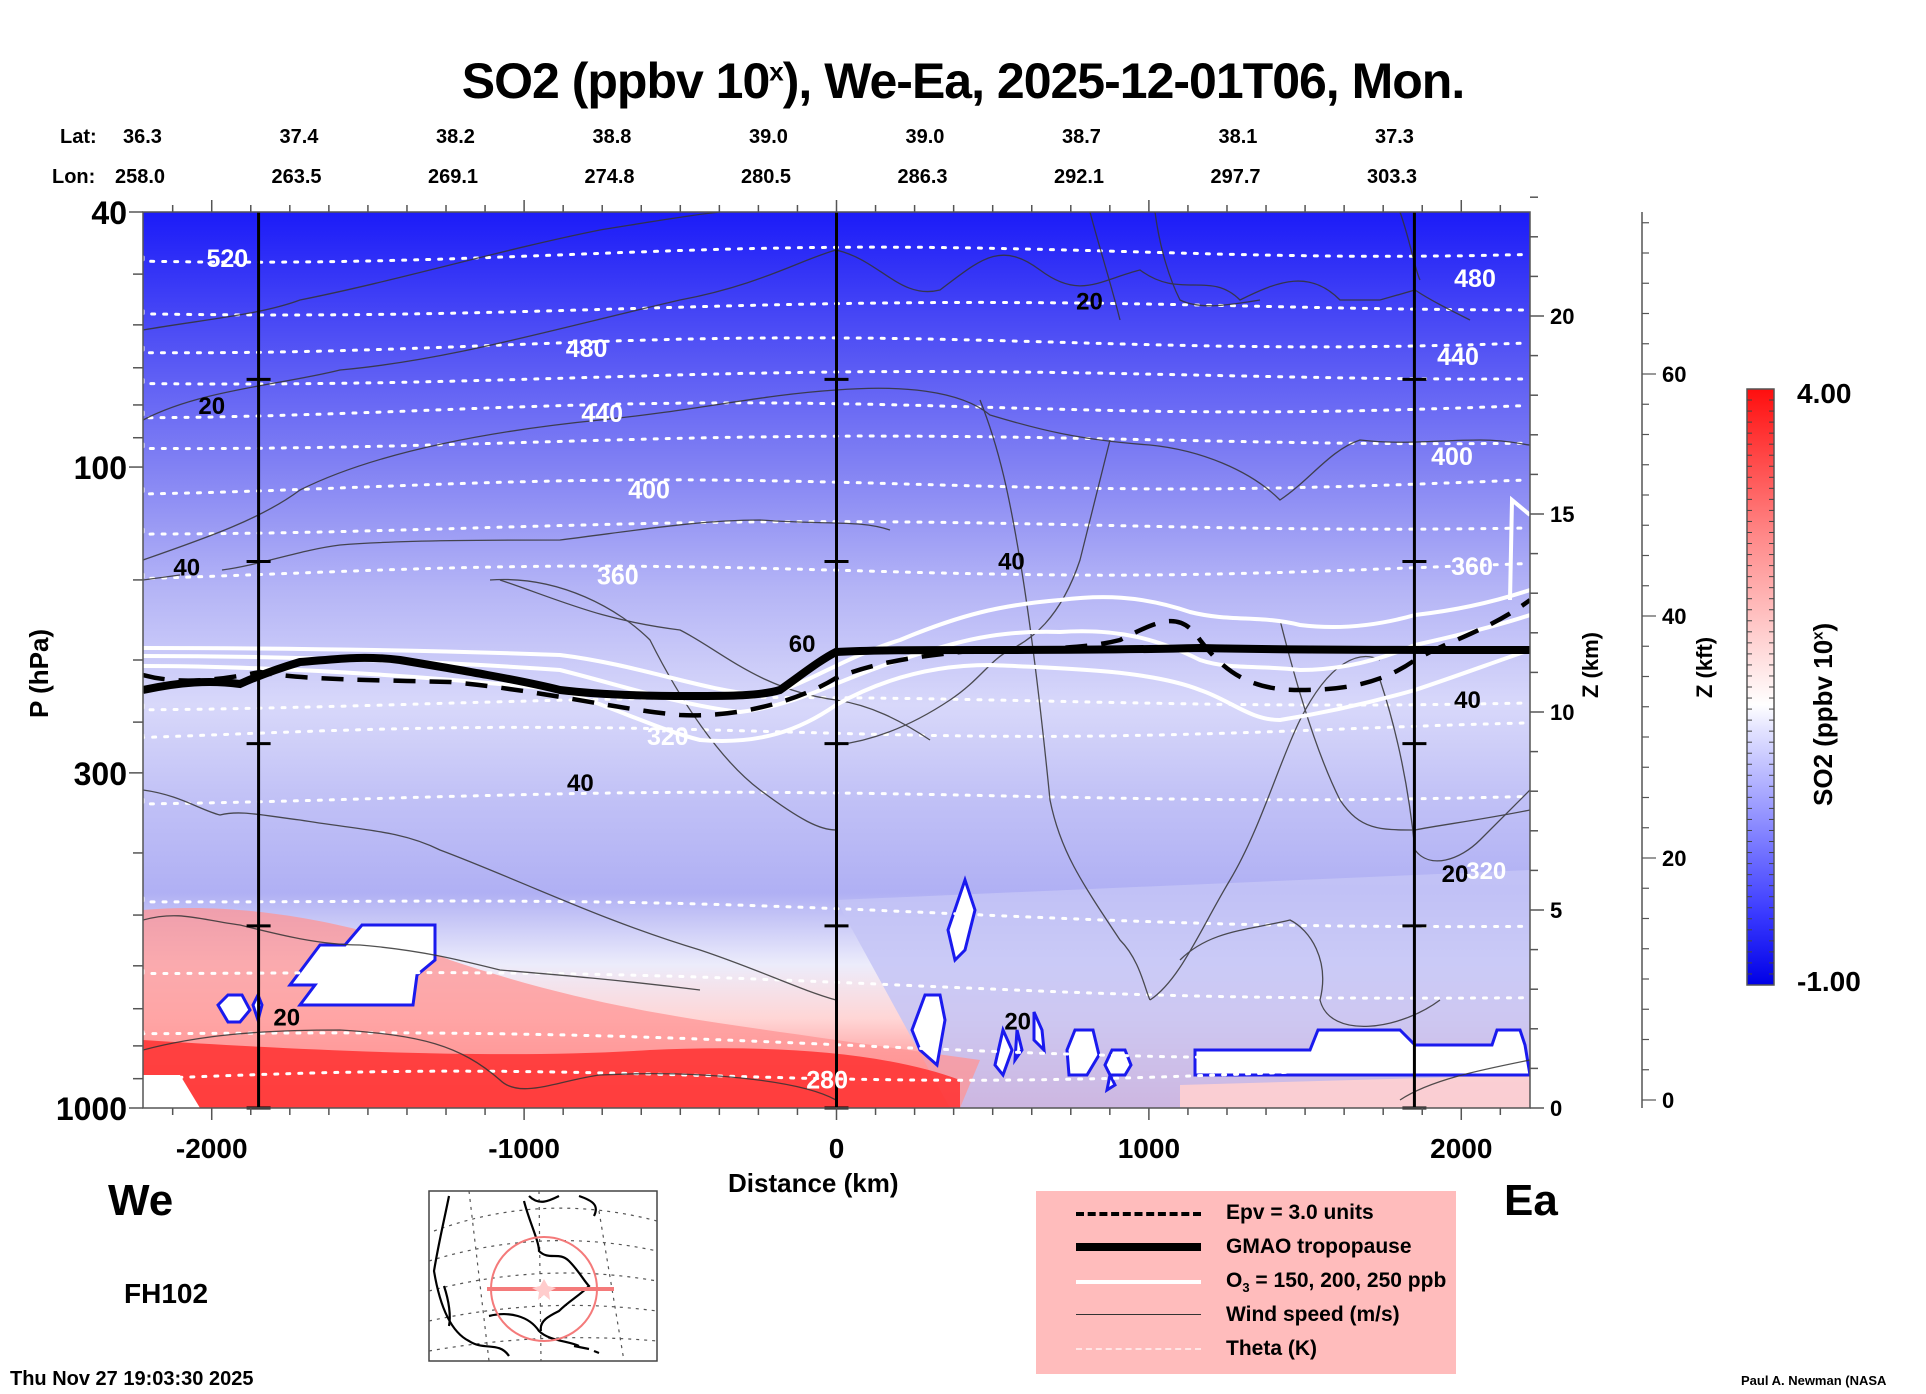 This screenshot has width=1926, height=1394. What do you see at coordinates (1238, 137) in the screenshot?
I see `lat-value: 38.1` at bounding box center [1238, 137].